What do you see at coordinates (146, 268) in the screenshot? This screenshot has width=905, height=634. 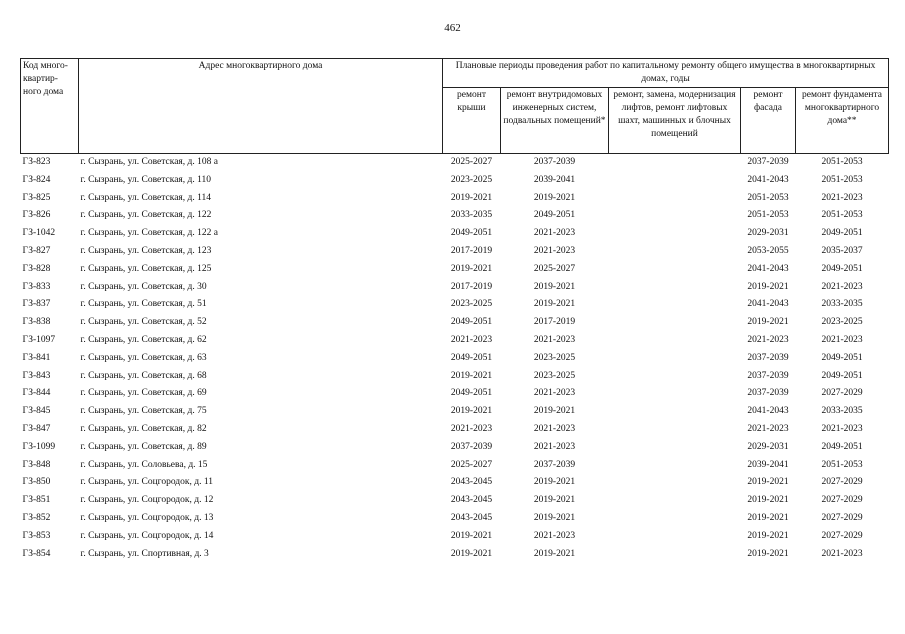 I see `cell-address: г. Сызрань, ул. Советская, д. 125` at bounding box center [146, 268].